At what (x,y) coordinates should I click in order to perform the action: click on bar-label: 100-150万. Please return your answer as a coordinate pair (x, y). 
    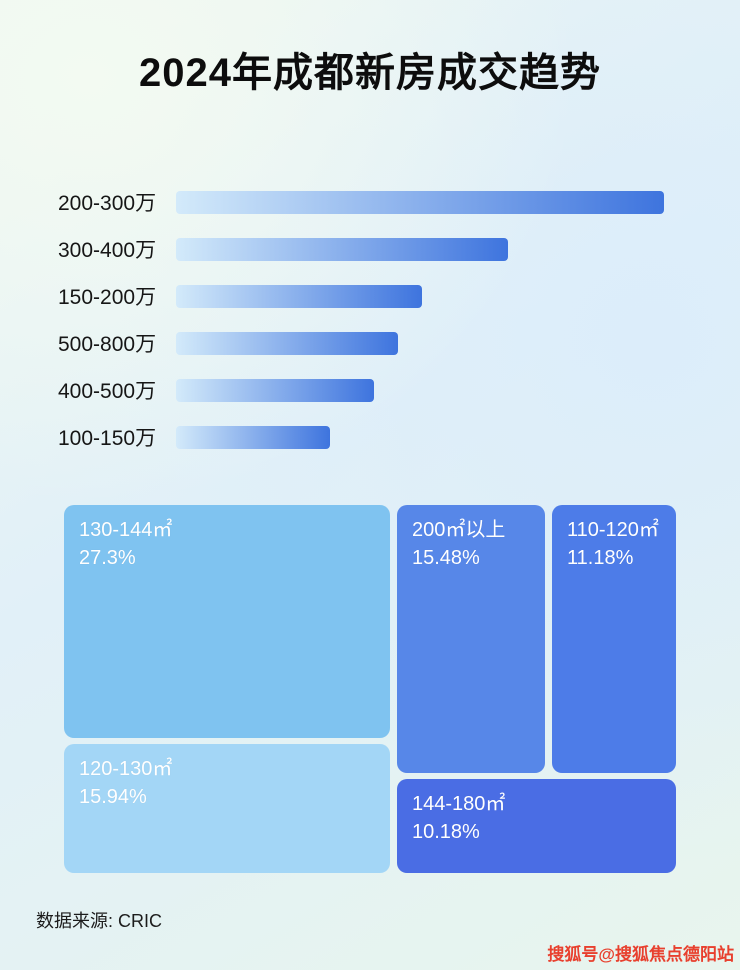
    Looking at the image, I should click on (107, 438).